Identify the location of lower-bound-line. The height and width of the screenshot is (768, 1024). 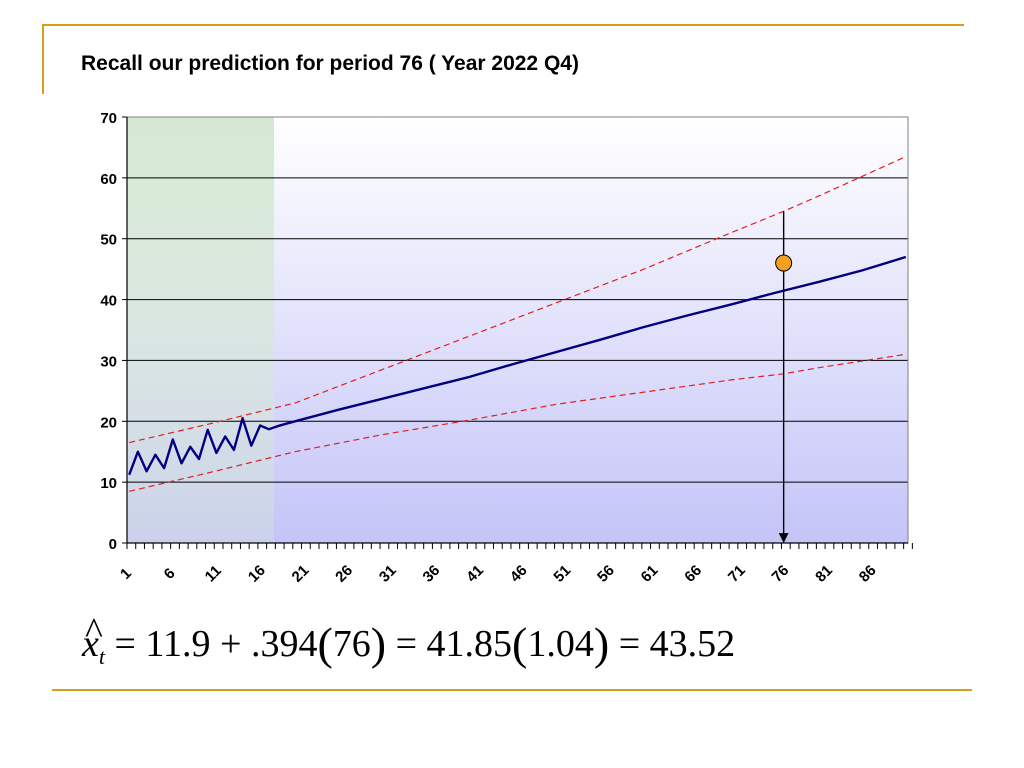
(517, 422).